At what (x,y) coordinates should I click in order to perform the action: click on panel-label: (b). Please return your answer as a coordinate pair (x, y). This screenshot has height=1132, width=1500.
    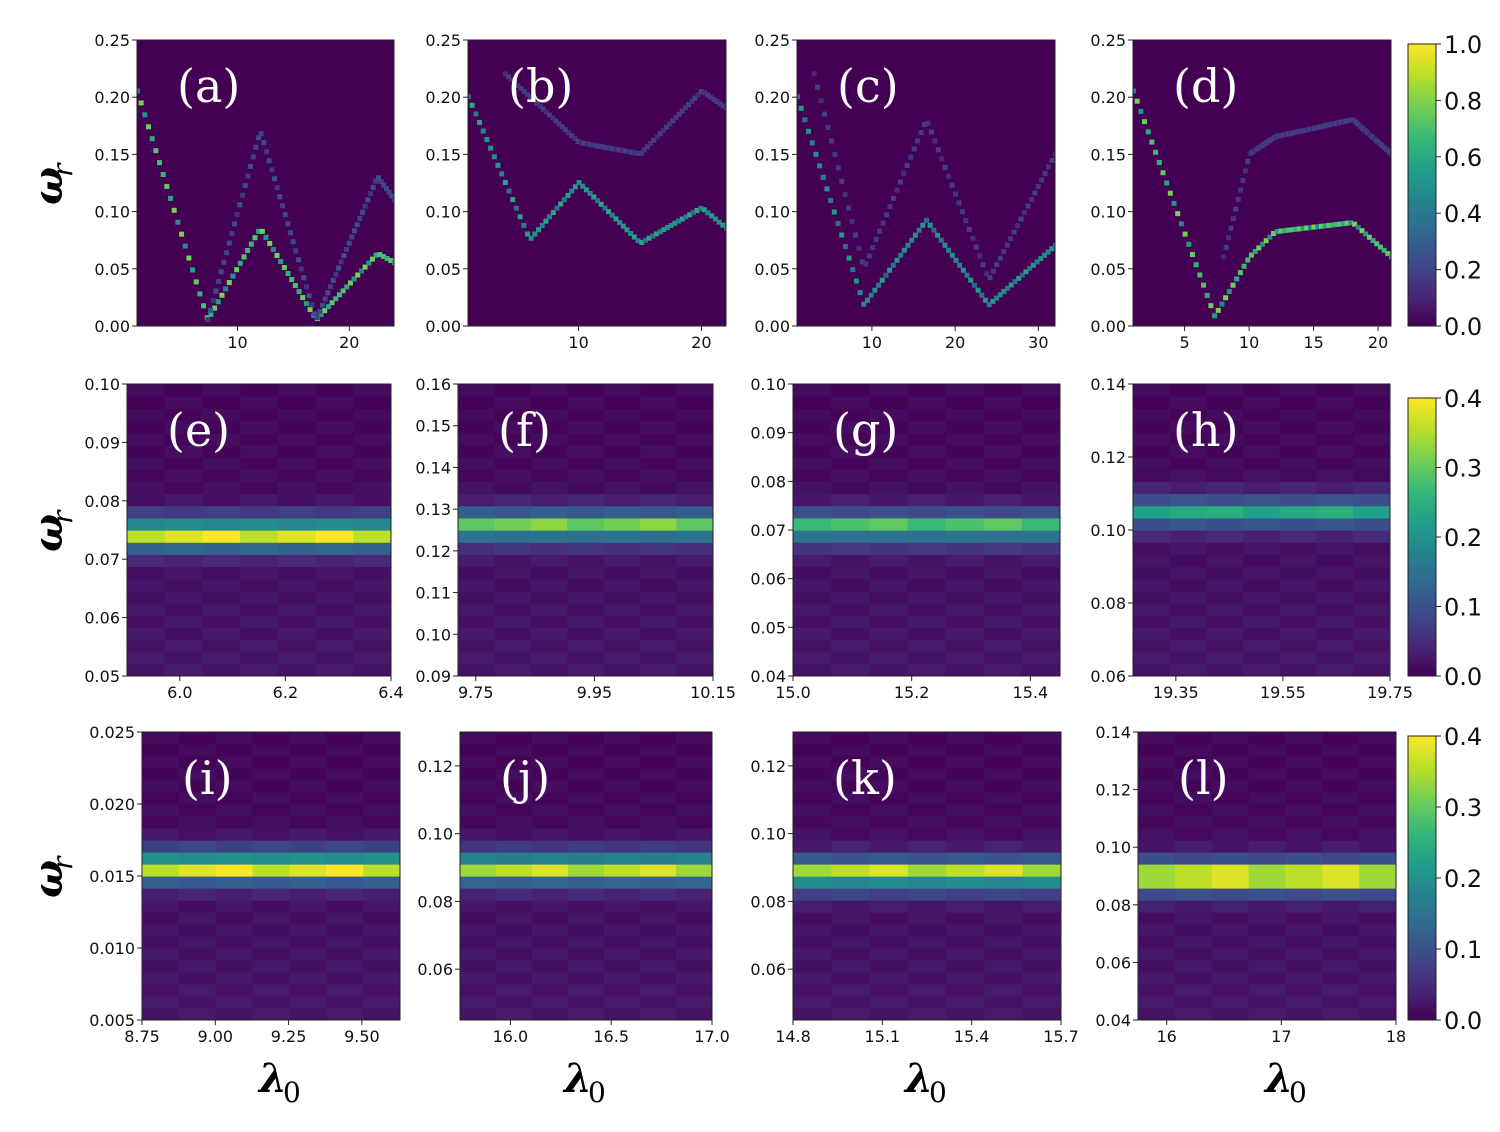
    Looking at the image, I should click on (540, 86).